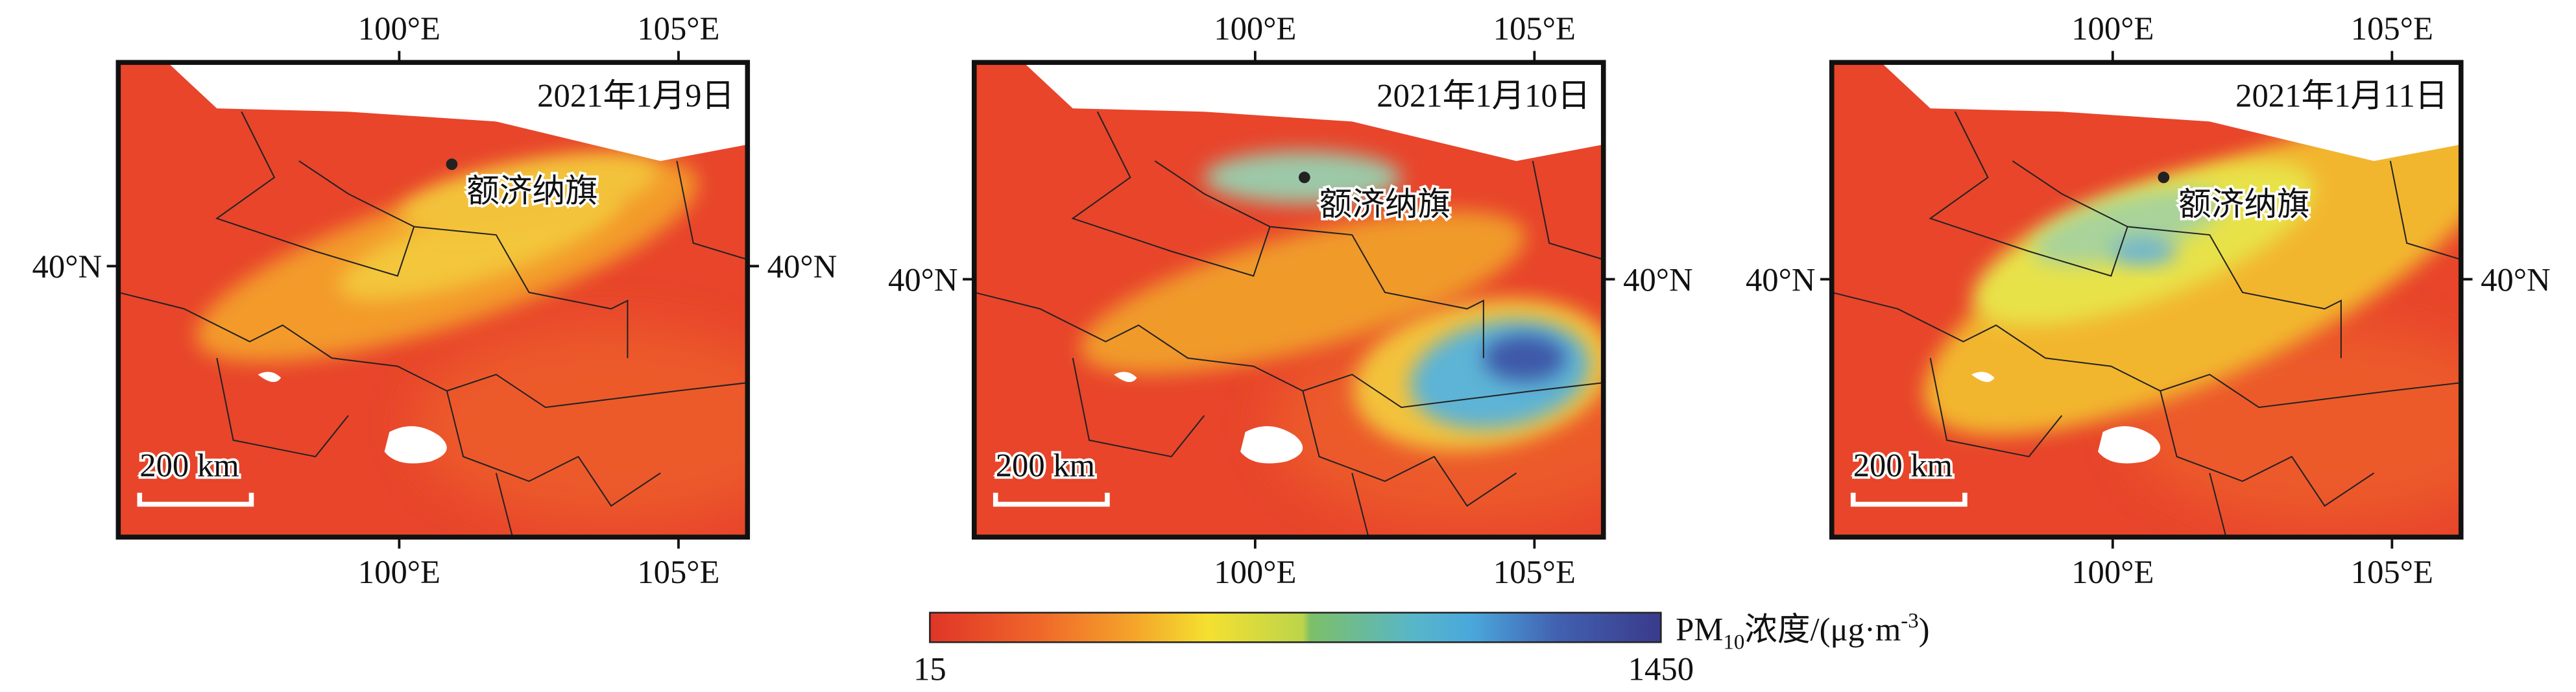  I want to click on colorbar-ramp, so click(1295, 627).